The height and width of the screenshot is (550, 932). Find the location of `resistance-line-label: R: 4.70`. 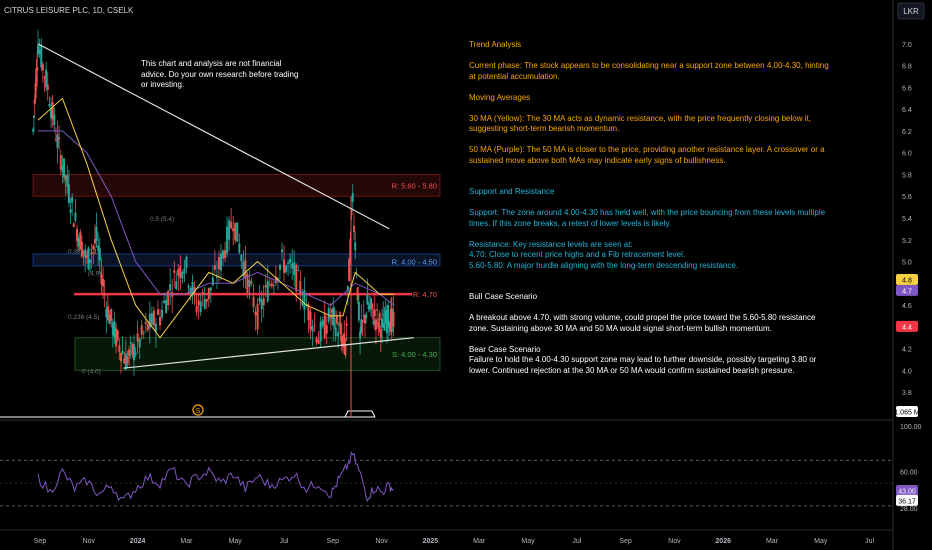

resistance-line-label: R: 4.70 is located at coordinates (425, 294).